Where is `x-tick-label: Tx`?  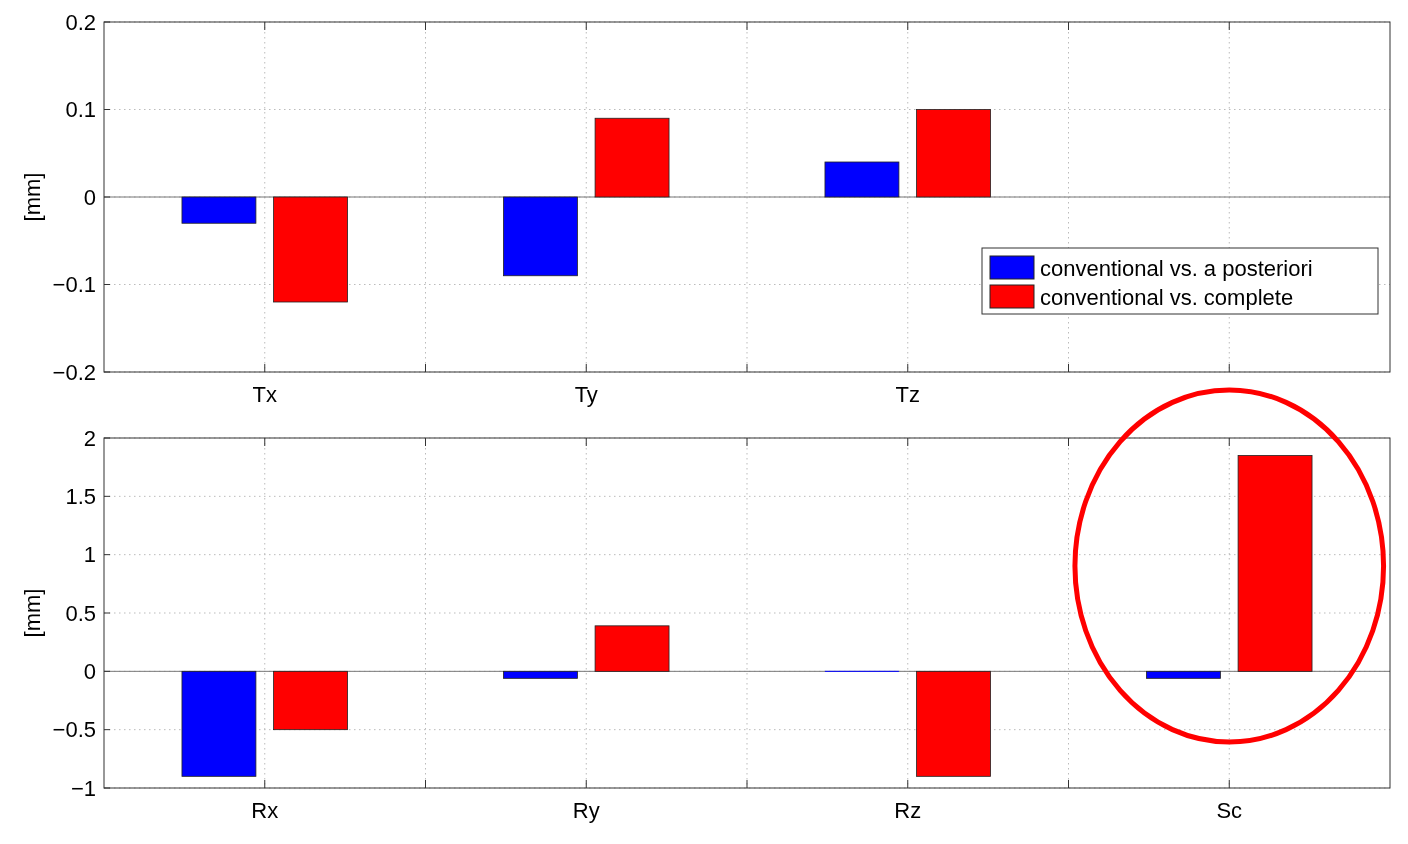
x-tick-label: Tx is located at coordinates (264, 394).